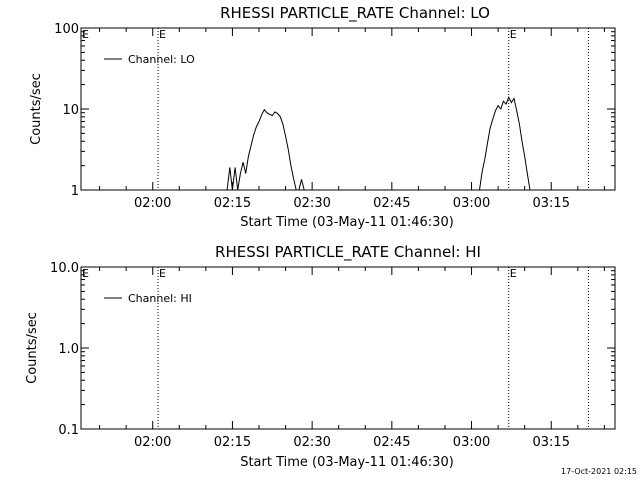  What do you see at coordinates (348, 252) in the screenshot?
I see `chart-title: RHESSI PARTICLE_RATE Channel: HI` at bounding box center [348, 252].